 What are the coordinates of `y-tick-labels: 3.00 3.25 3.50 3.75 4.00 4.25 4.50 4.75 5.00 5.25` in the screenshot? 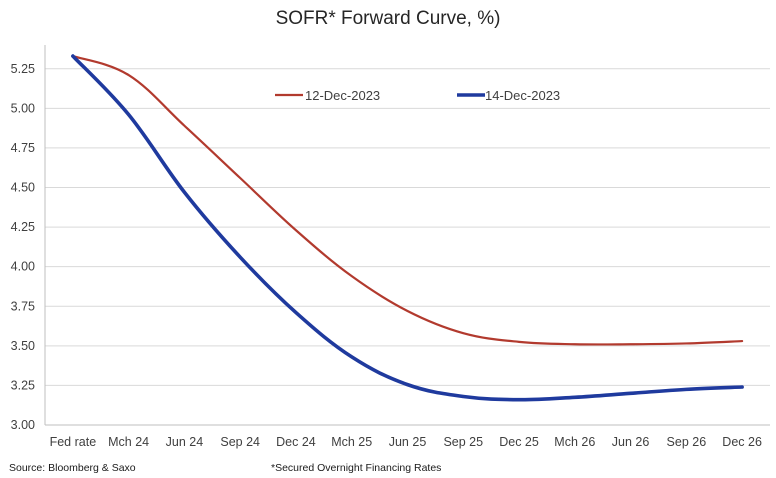 It's located at (23, 247).